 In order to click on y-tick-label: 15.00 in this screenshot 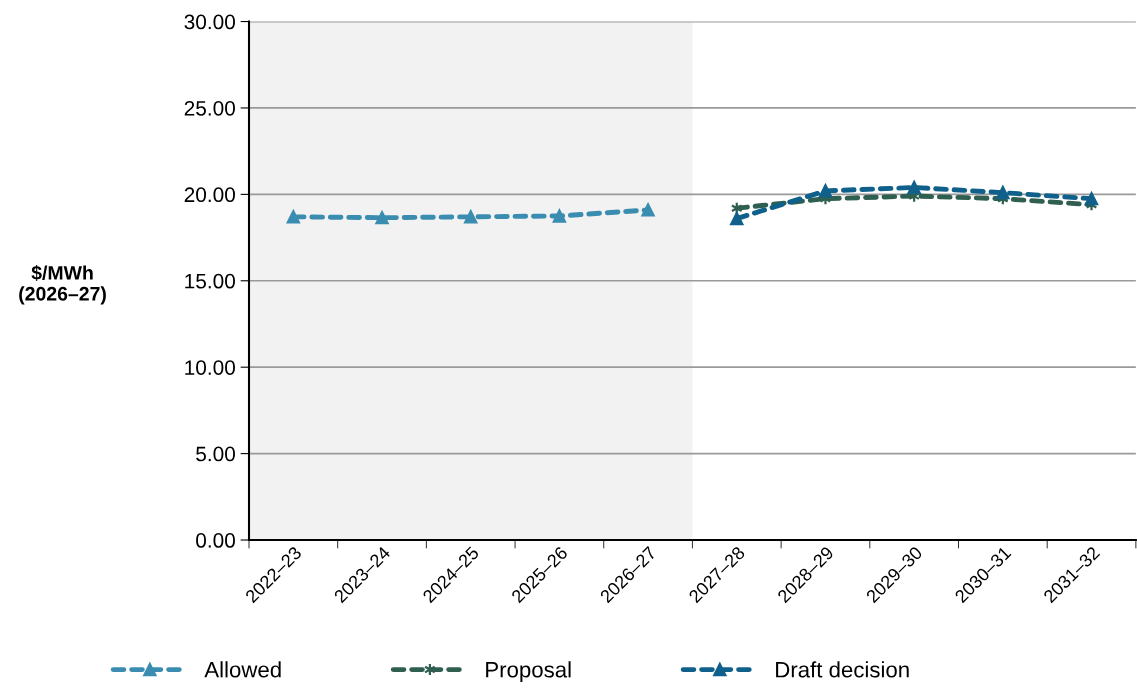, I will do `click(210, 281)`.